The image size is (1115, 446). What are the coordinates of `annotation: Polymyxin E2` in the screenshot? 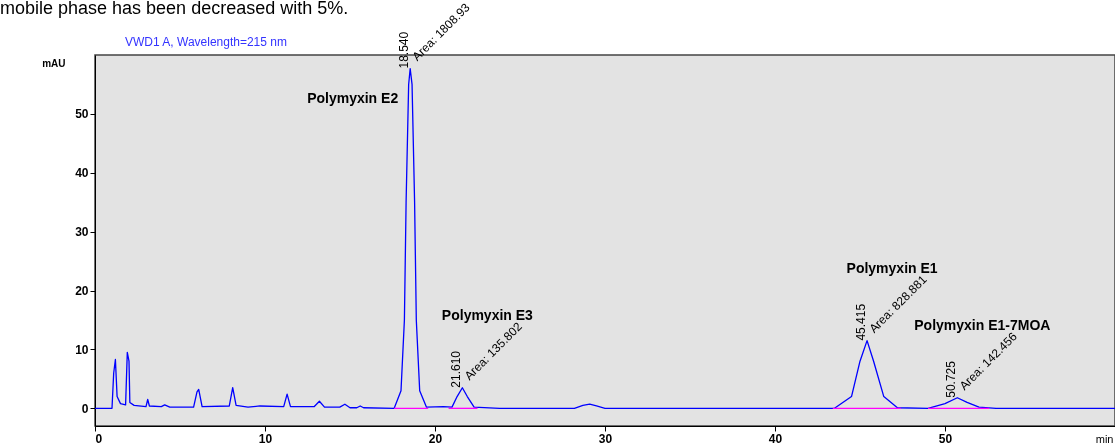 It's located at (353, 97).